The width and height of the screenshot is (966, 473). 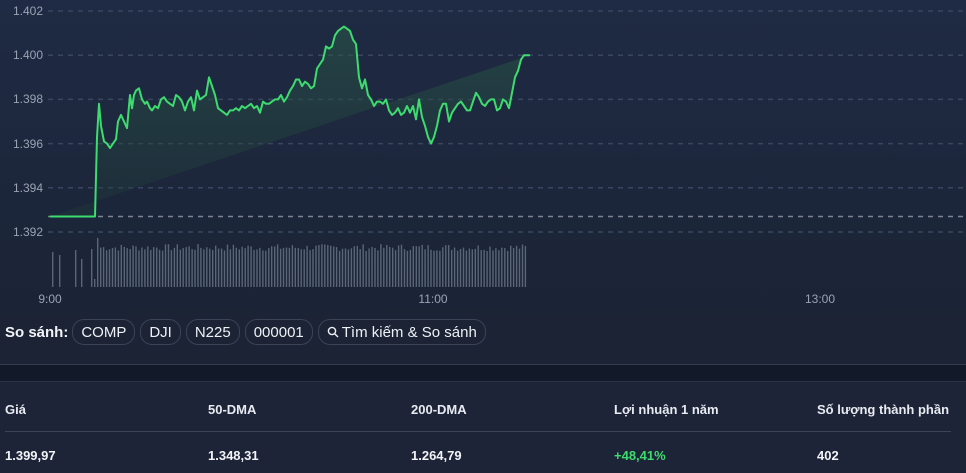 I want to click on compare-chip-comp: COMP, so click(x=104, y=332).